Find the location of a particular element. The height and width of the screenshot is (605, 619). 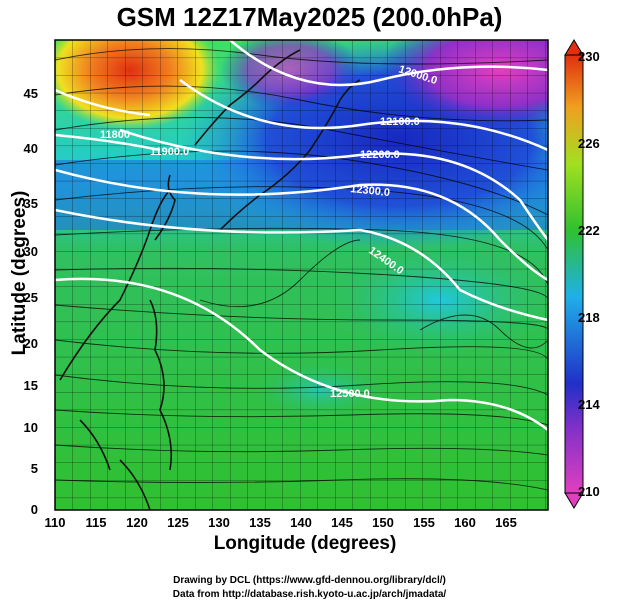

contour-label-12100: 12100.0 is located at coordinates (400, 122).